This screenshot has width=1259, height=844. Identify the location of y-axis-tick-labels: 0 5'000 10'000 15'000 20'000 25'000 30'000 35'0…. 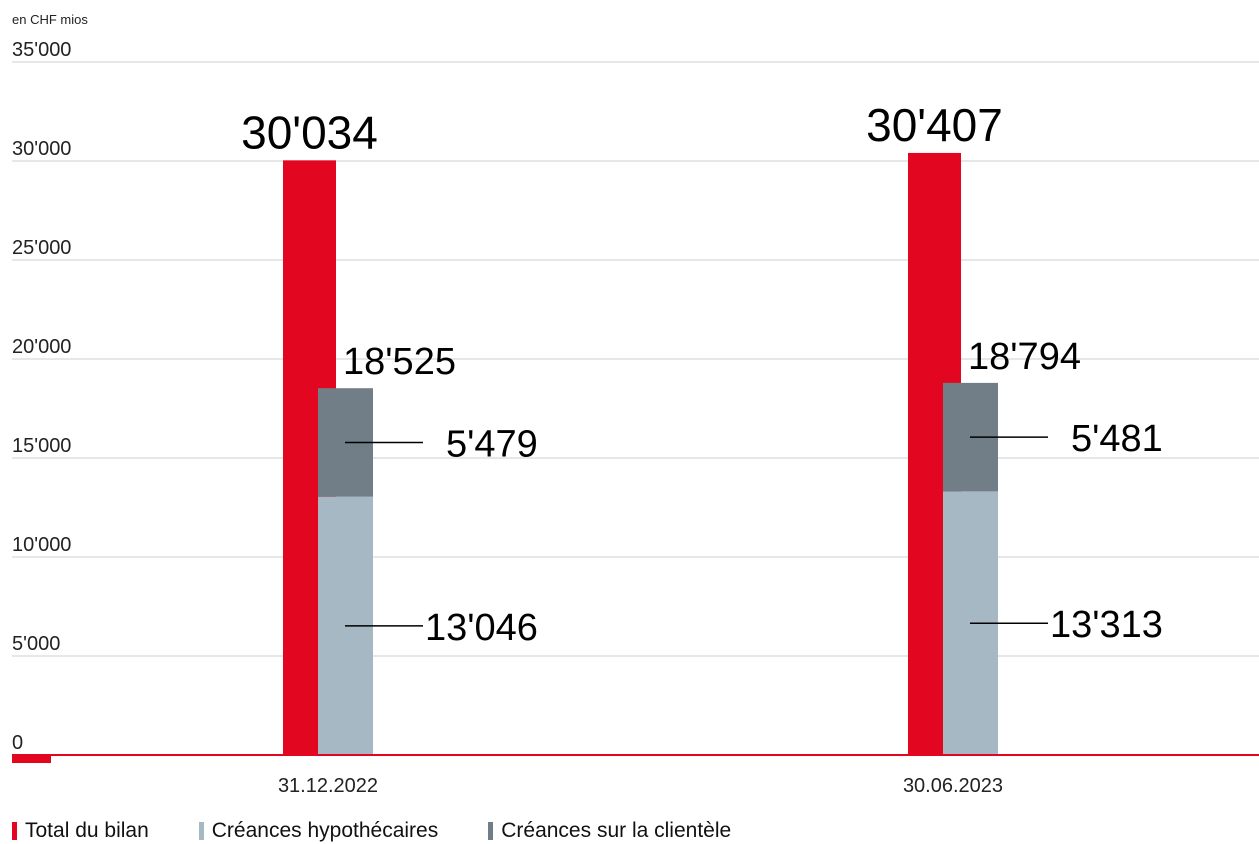
(41, 396).